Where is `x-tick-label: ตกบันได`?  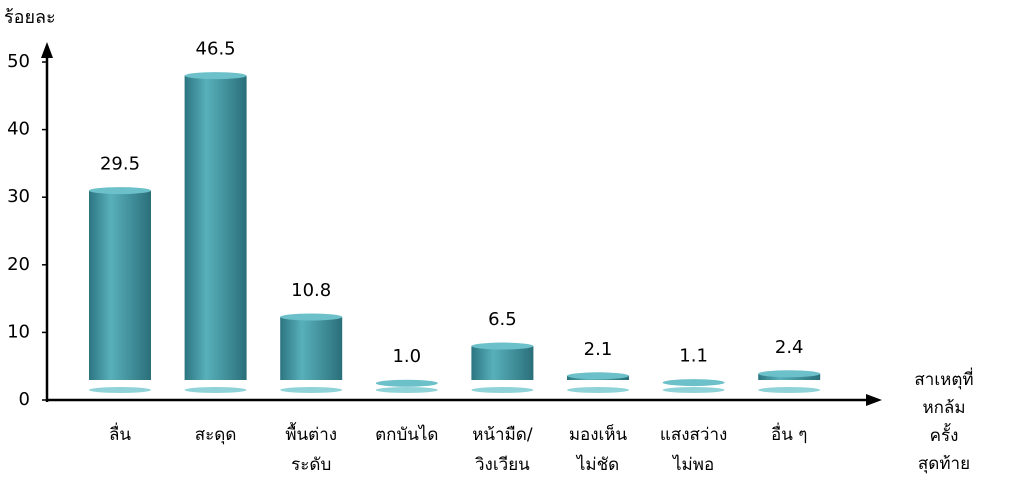 x-tick-label: ตกบันได is located at coordinates (407, 435).